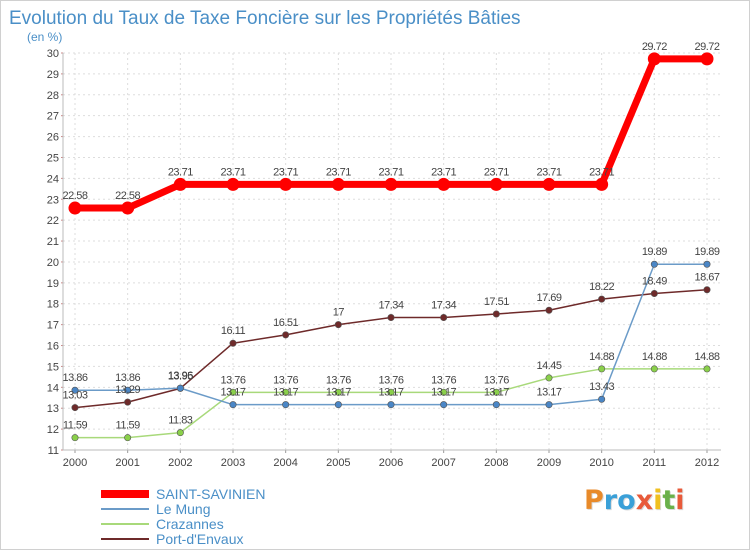 The image size is (750, 551). I want to click on y-tick-label: 28, so click(53, 96).